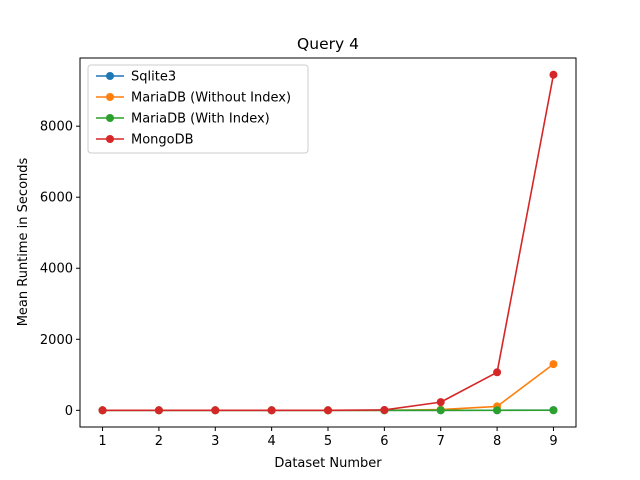  Describe the element at coordinates (271, 441) in the screenshot. I see `x-tick-label: 4` at that location.